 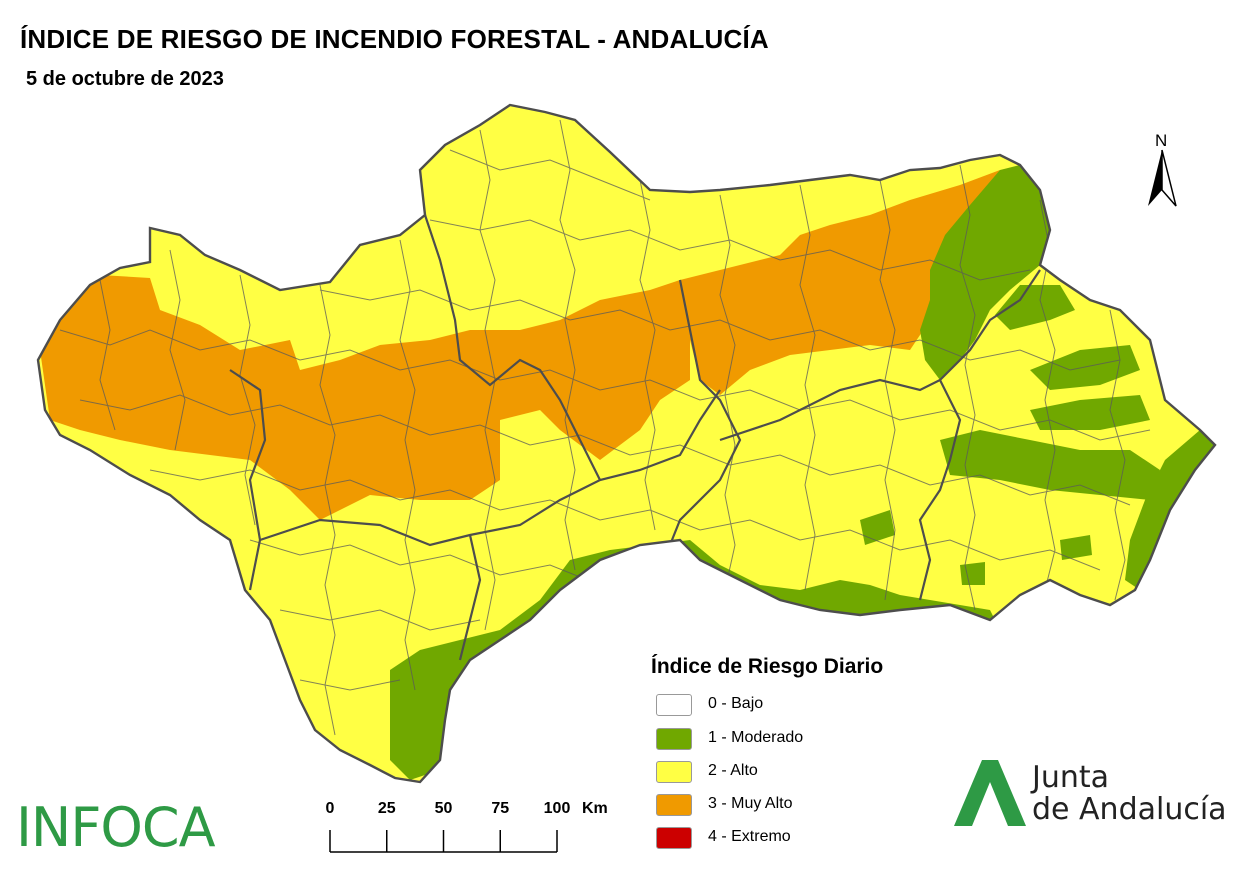 What do you see at coordinates (595, 808) in the screenshot?
I see `scale-unit: Km` at bounding box center [595, 808].